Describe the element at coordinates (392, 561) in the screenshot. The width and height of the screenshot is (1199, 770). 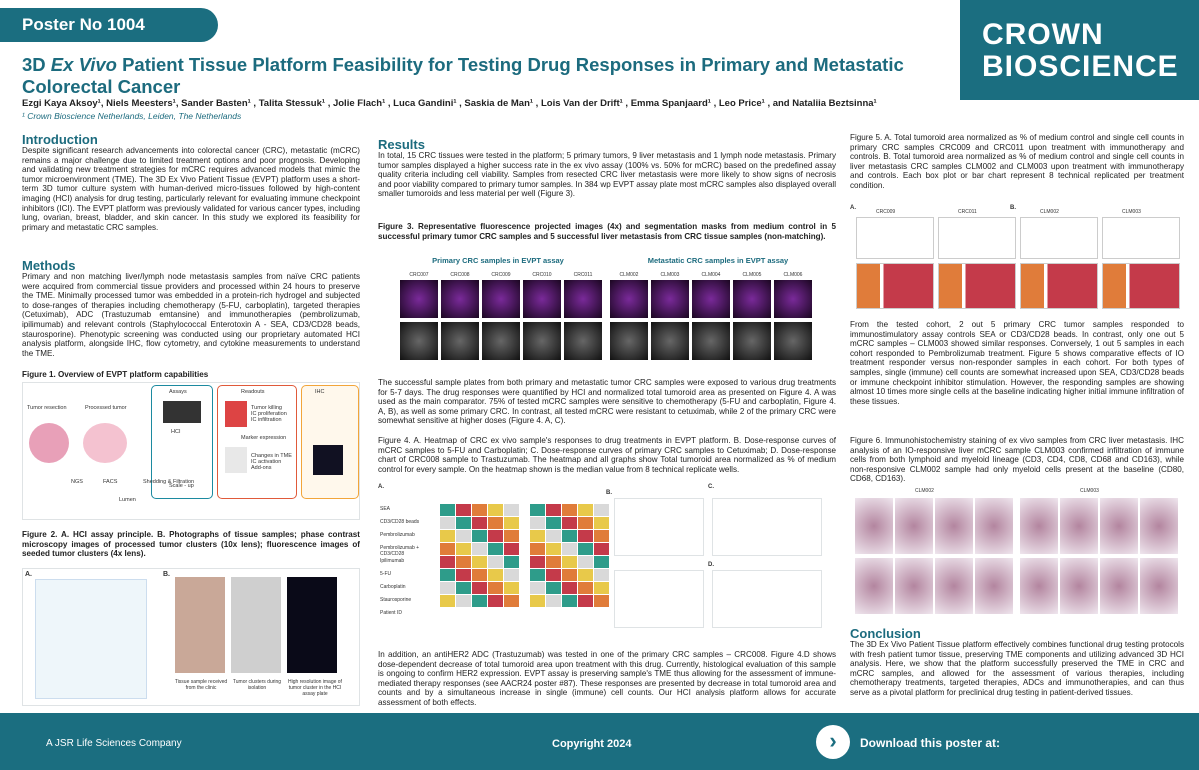
I see `treatment-label: Ipilimumab` at that location.